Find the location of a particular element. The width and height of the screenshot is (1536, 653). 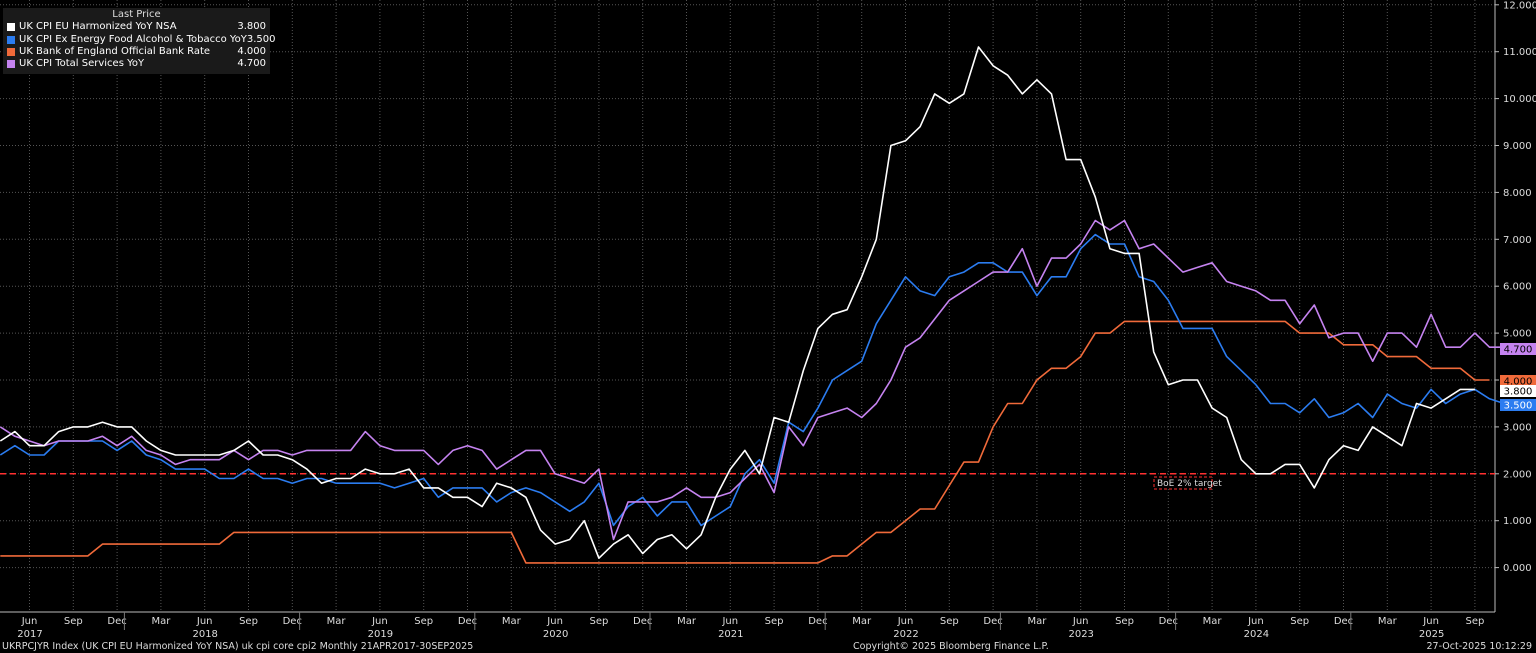

y-tick-label: 10.000 is located at coordinates (1519, 99).